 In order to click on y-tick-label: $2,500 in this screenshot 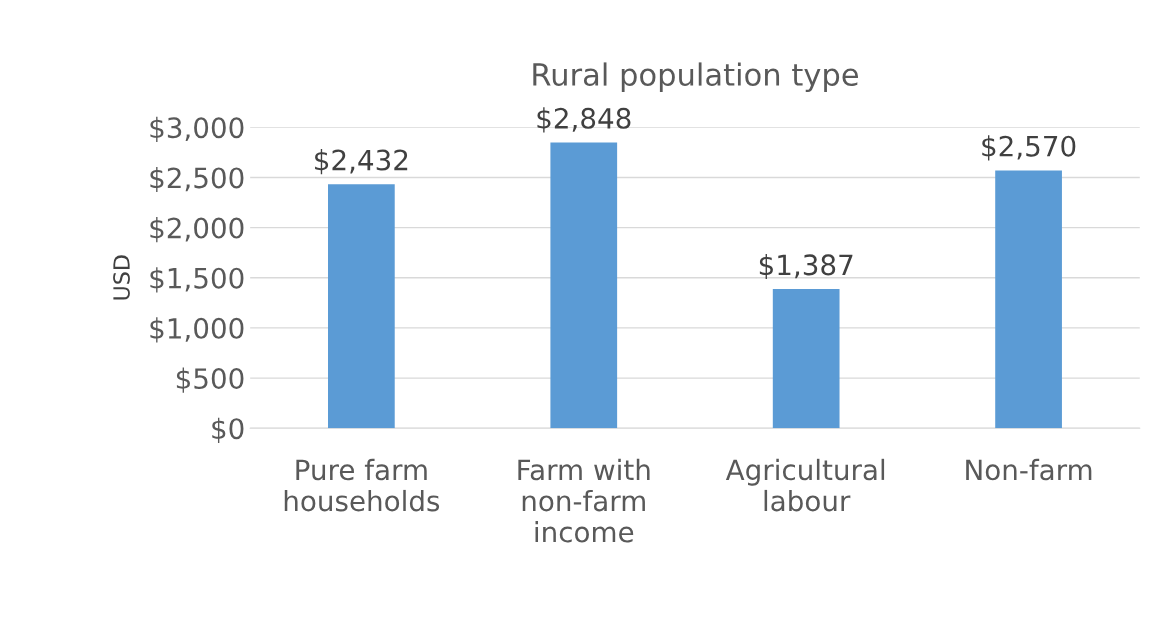, I will do `click(197, 179)`.